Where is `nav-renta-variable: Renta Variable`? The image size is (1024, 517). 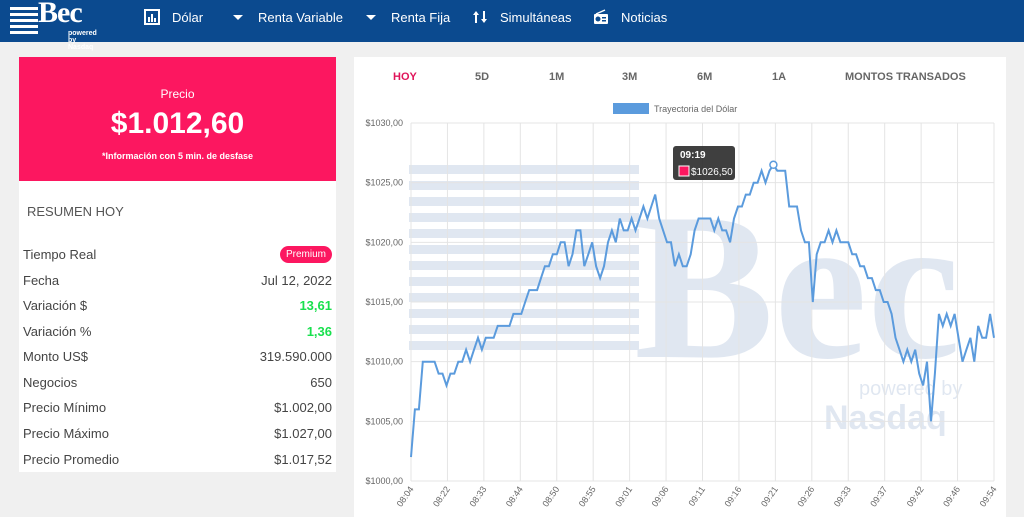
nav-renta-variable: Renta Variable is located at coordinates (286, 17).